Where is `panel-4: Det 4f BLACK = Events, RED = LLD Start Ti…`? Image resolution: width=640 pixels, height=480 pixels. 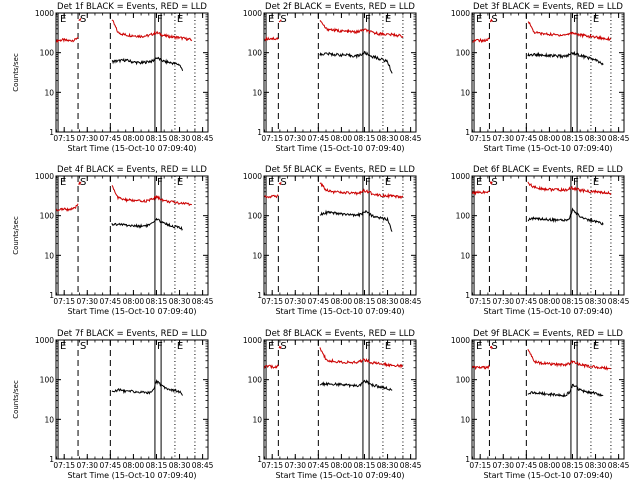
panel-4: Det 4f BLACK = Events, RED = LLD Start Ti… is located at coordinates (113, 240).